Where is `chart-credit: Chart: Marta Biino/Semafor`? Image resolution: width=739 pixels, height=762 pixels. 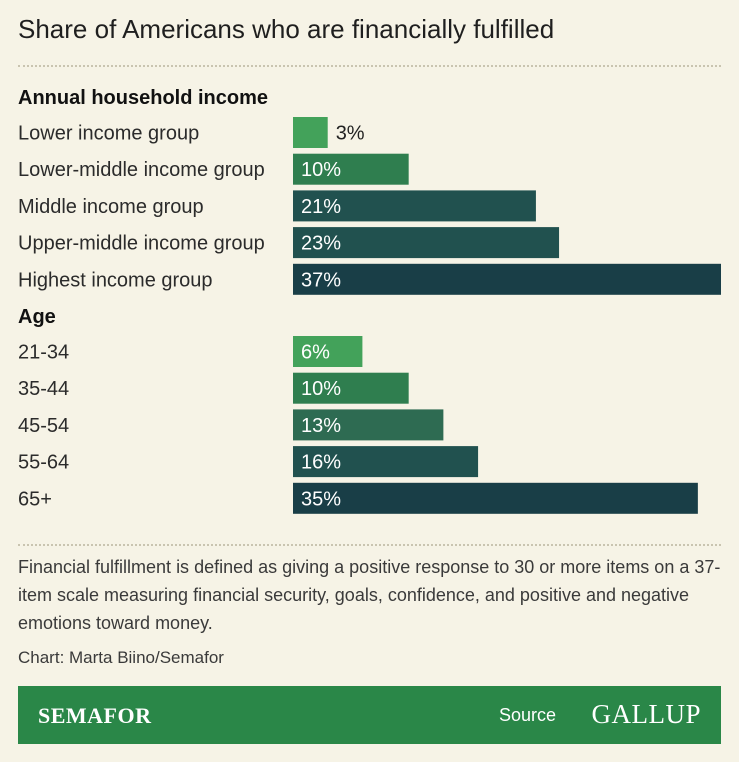
chart-credit: Chart: Marta Biino/Semafor is located at coordinates (121, 657).